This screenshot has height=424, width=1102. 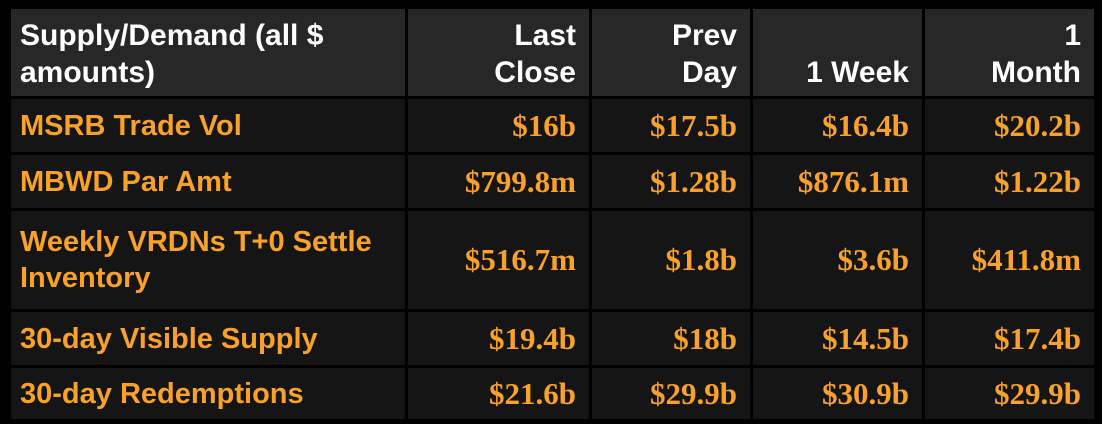 What do you see at coordinates (498, 125) in the screenshot?
I see `cell-last-close: $16b` at bounding box center [498, 125].